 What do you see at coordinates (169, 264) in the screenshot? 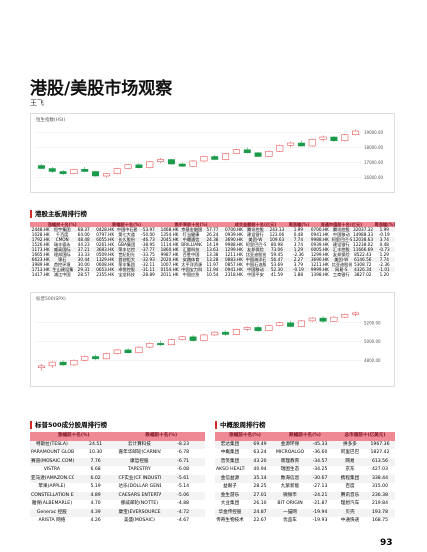
I see `table-cell: 1007.HK` at bounding box center [169, 264].